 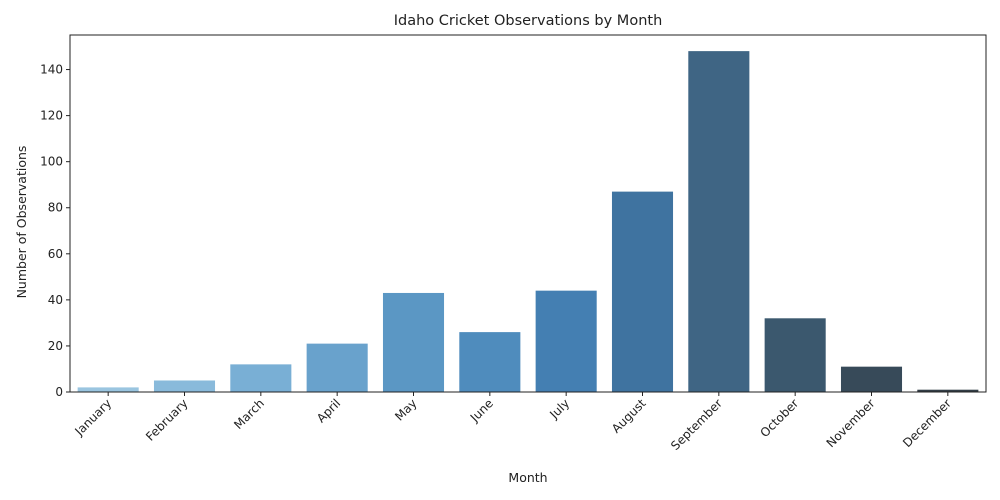 I want to click on y-tick-label: 140, so click(x=51, y=70).